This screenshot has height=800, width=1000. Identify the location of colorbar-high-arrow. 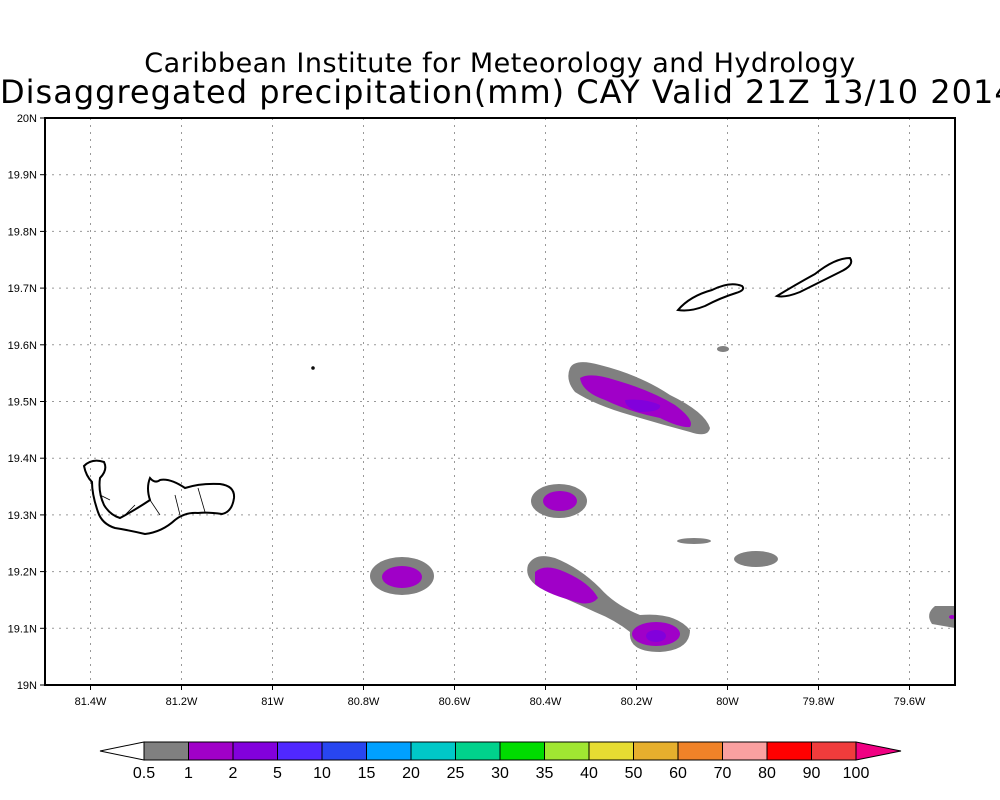
(878, 751).